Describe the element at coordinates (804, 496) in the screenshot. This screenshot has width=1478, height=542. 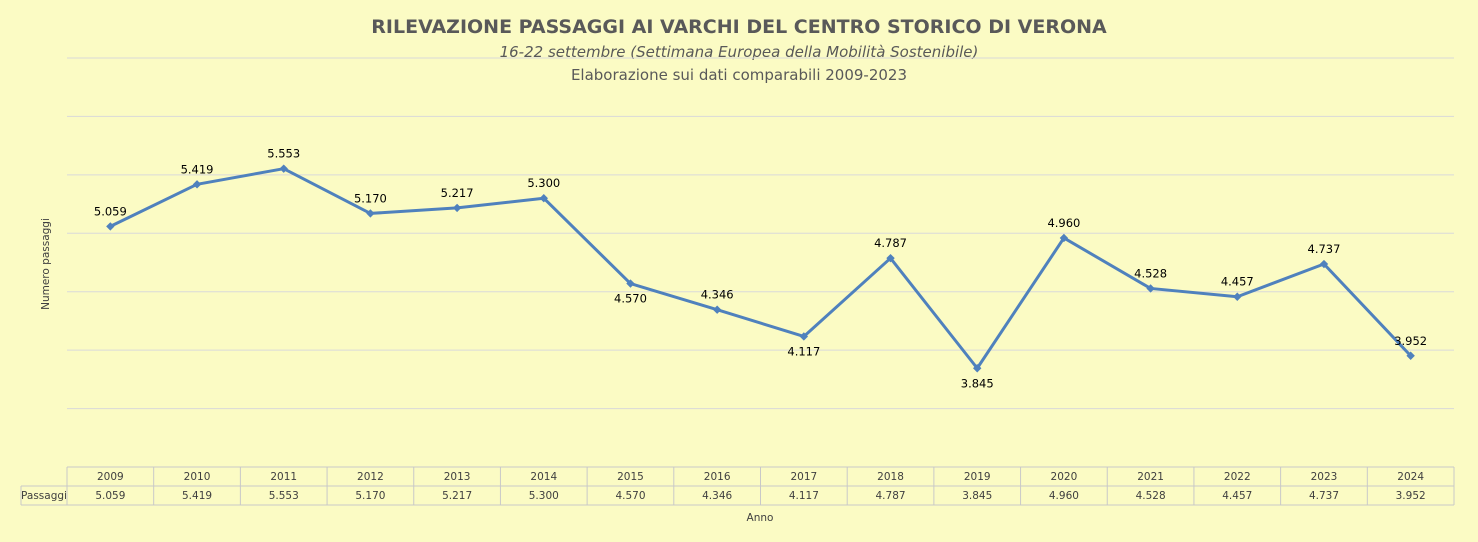
I see `table-cell-value: 4.117` at that location.